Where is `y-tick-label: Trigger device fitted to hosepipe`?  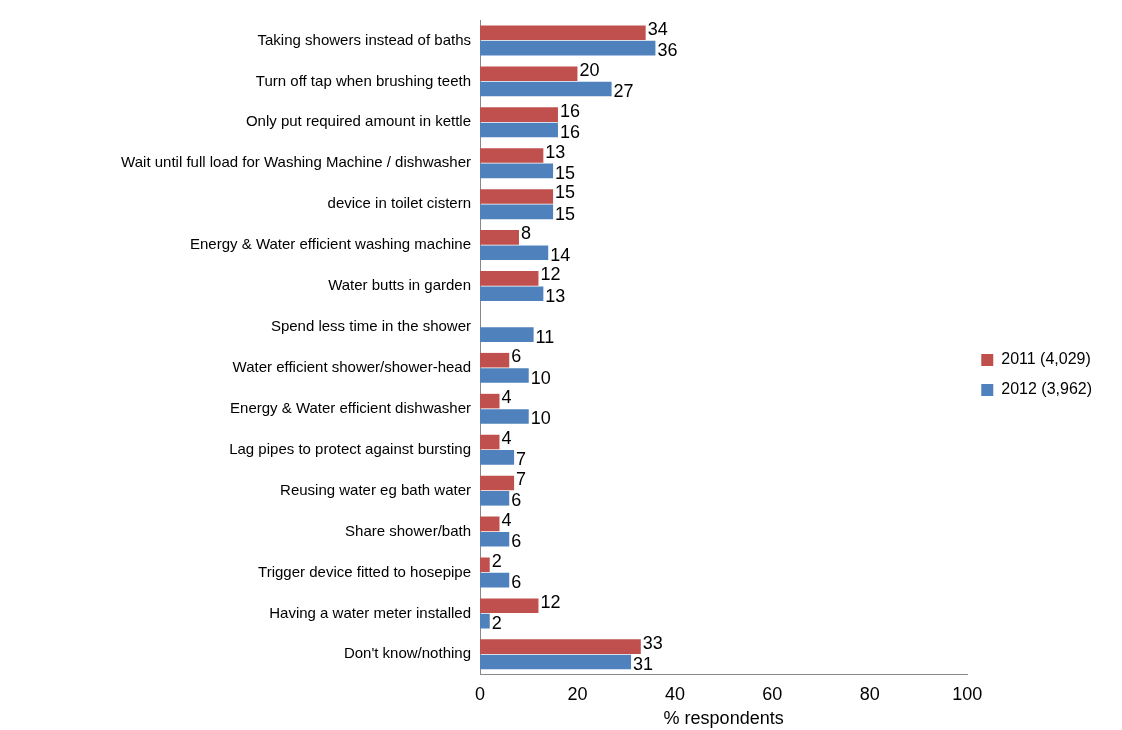
y-tick-label: Trigger device fitted to hosepipe is located at coordinates (364, 571).